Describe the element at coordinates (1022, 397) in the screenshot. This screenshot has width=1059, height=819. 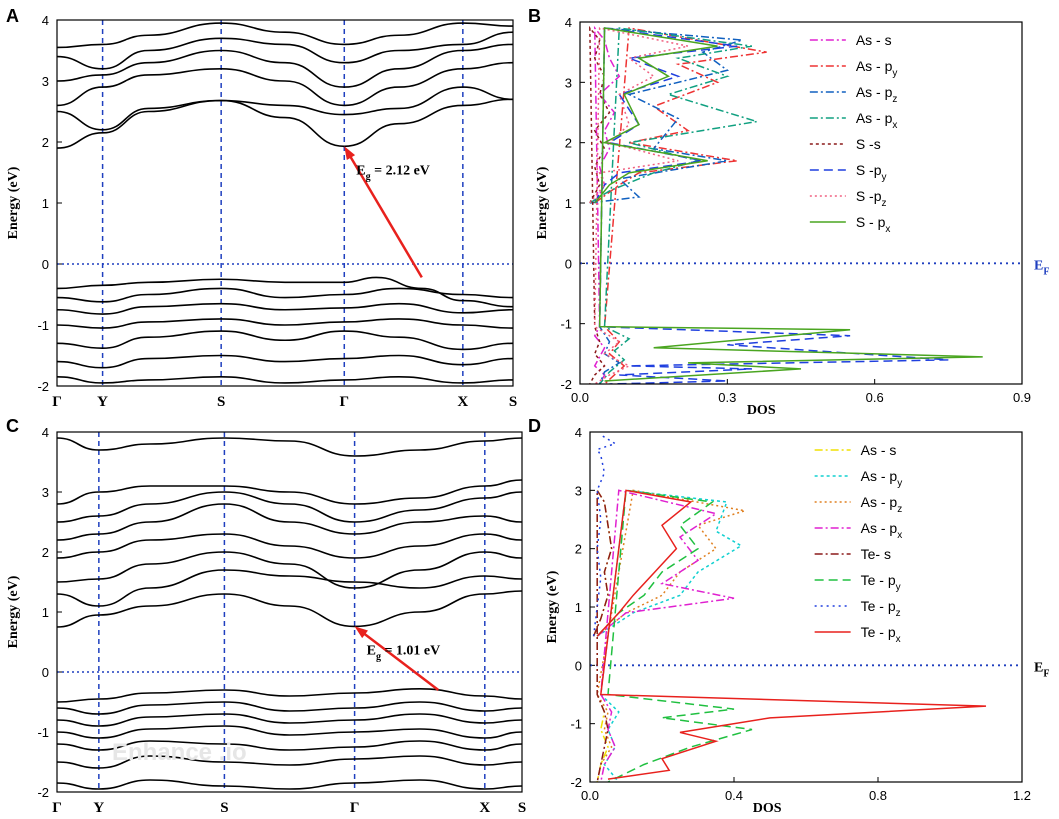
I see `x-tick-label: 0.9` at that location.